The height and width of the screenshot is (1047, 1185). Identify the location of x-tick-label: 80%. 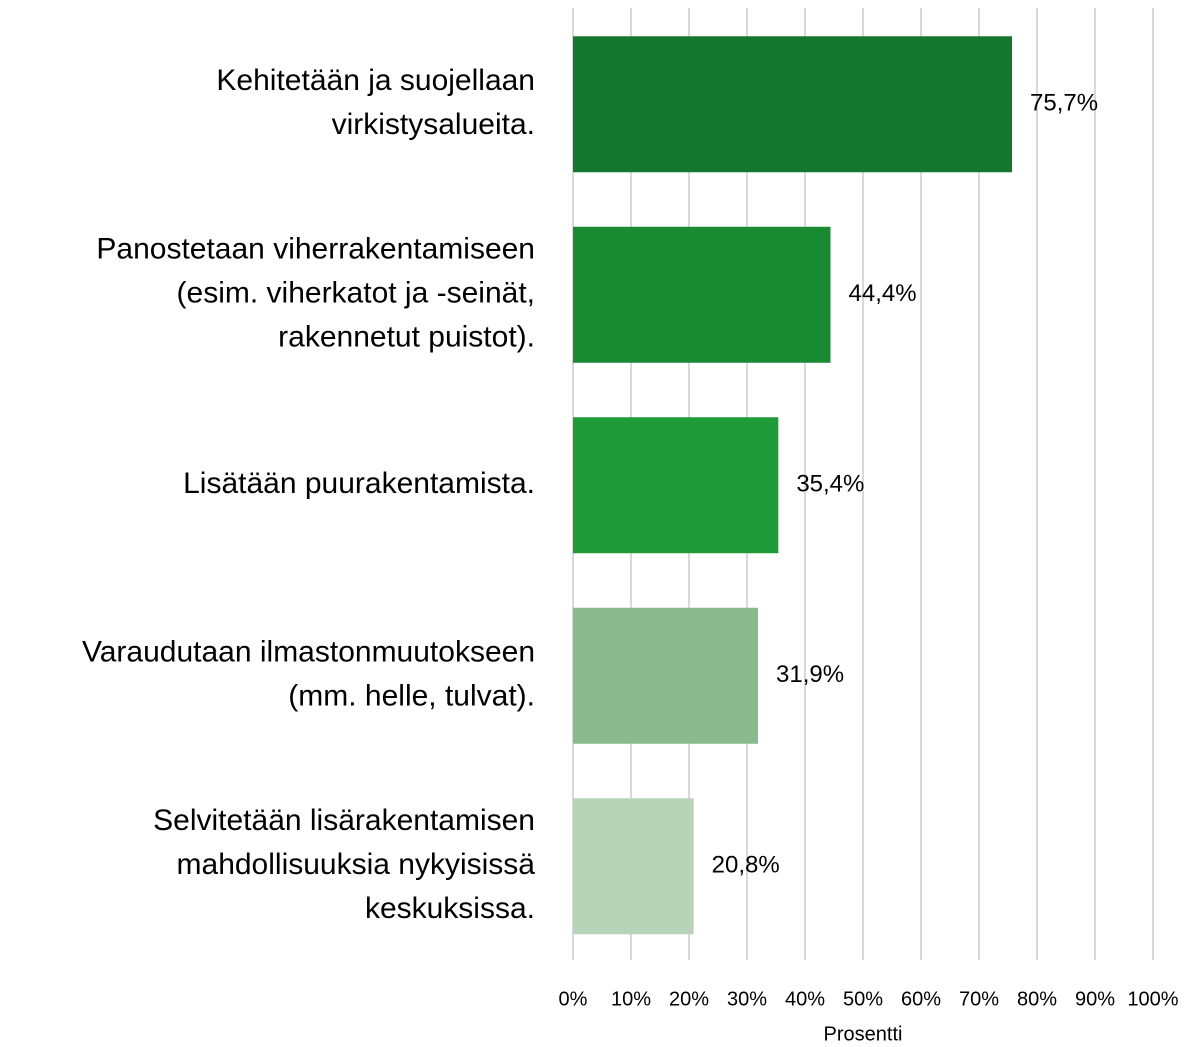
(1037, 999).